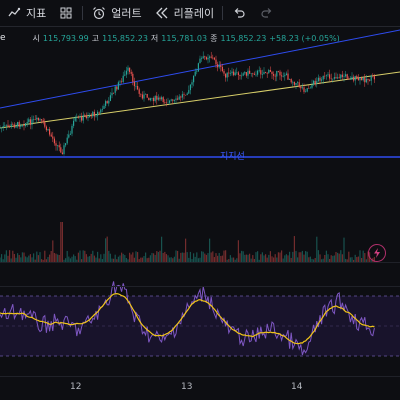 This screenshot has height=400, width=400. Describe the element at coordinates (66, 13) in the screenshot. I see `layout-grid-button` at that location.